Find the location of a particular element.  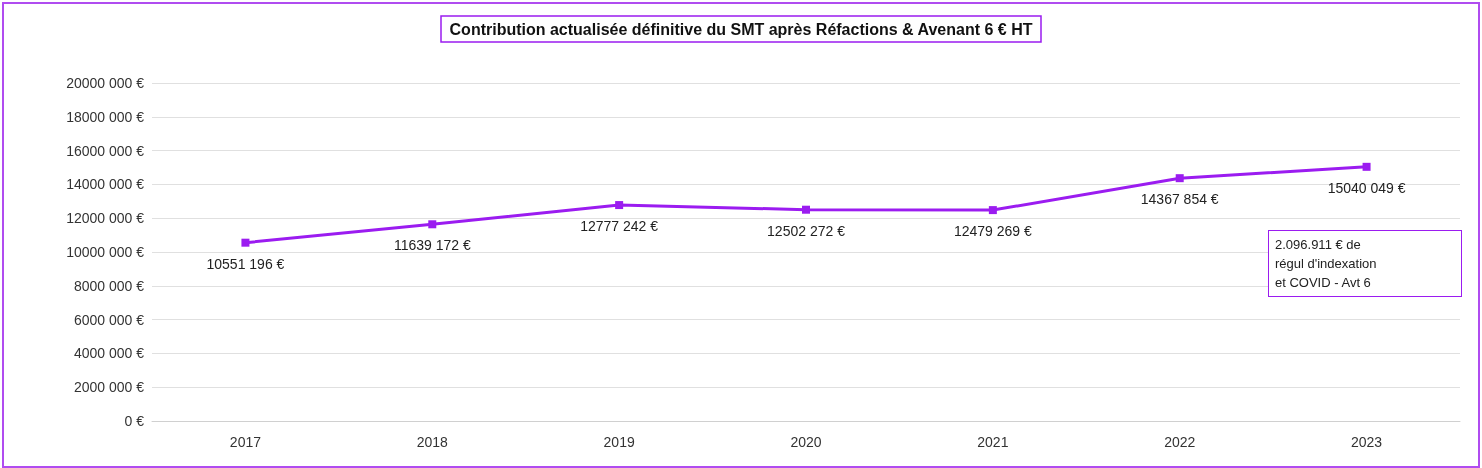

data-label: 12479 269 € is located at coordinates (992, 231).